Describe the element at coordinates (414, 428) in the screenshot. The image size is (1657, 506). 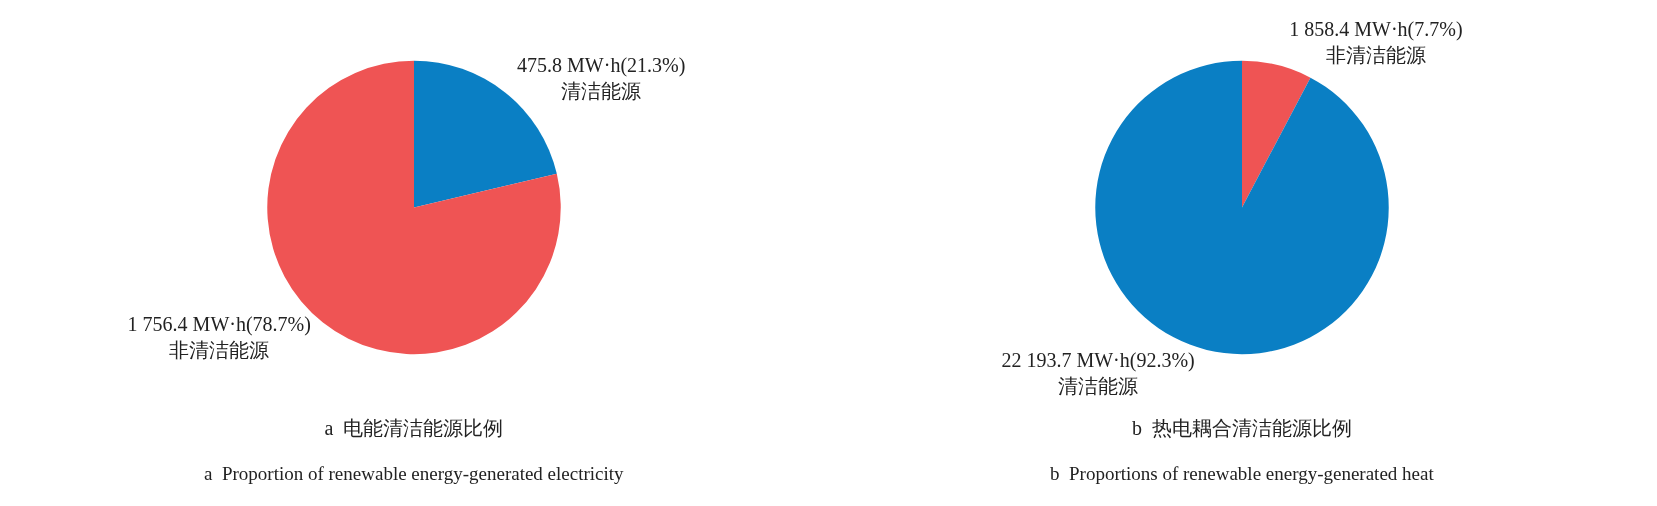
I see `text: a 电能清洁能源比例` at that location.